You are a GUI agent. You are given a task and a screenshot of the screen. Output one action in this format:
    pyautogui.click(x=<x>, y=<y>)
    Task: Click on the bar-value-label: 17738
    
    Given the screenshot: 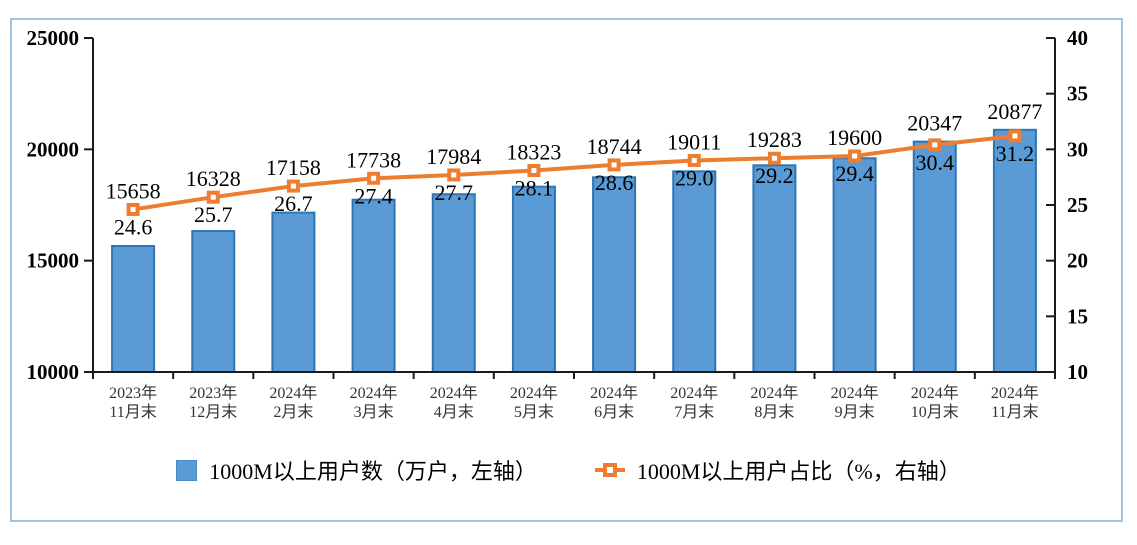 What is the action you would take?
    pyautogui.click(x=373, y=159)
    